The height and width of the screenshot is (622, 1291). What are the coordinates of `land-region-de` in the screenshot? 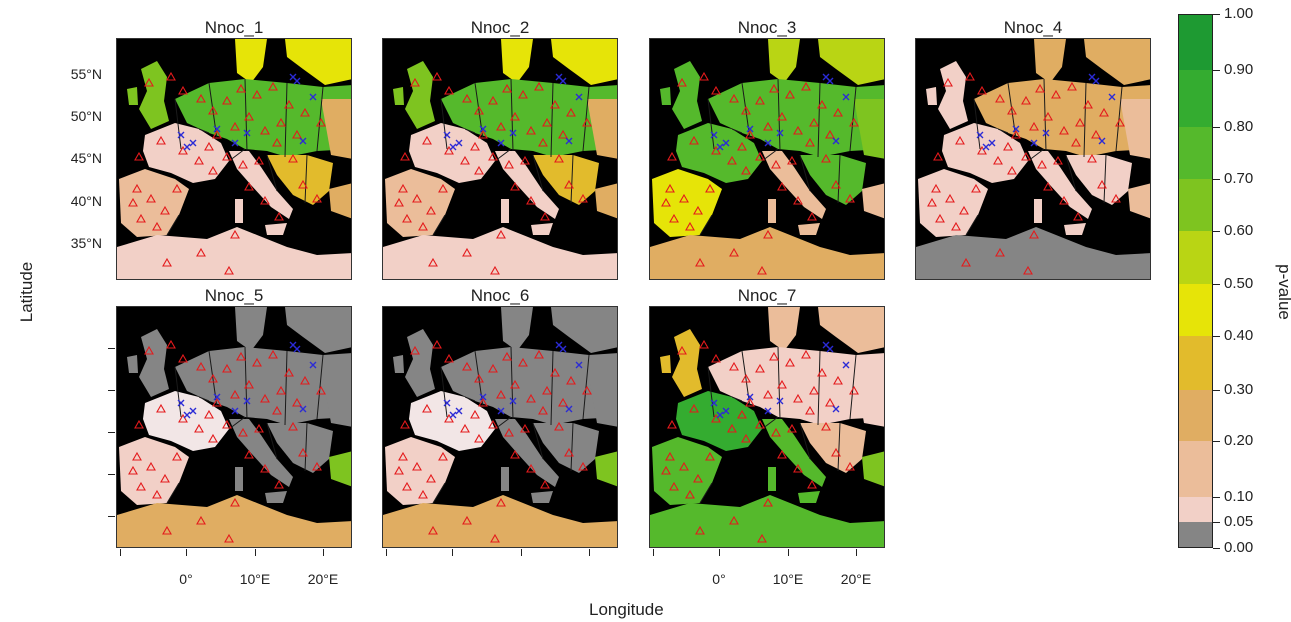 It's located at (263, 386).